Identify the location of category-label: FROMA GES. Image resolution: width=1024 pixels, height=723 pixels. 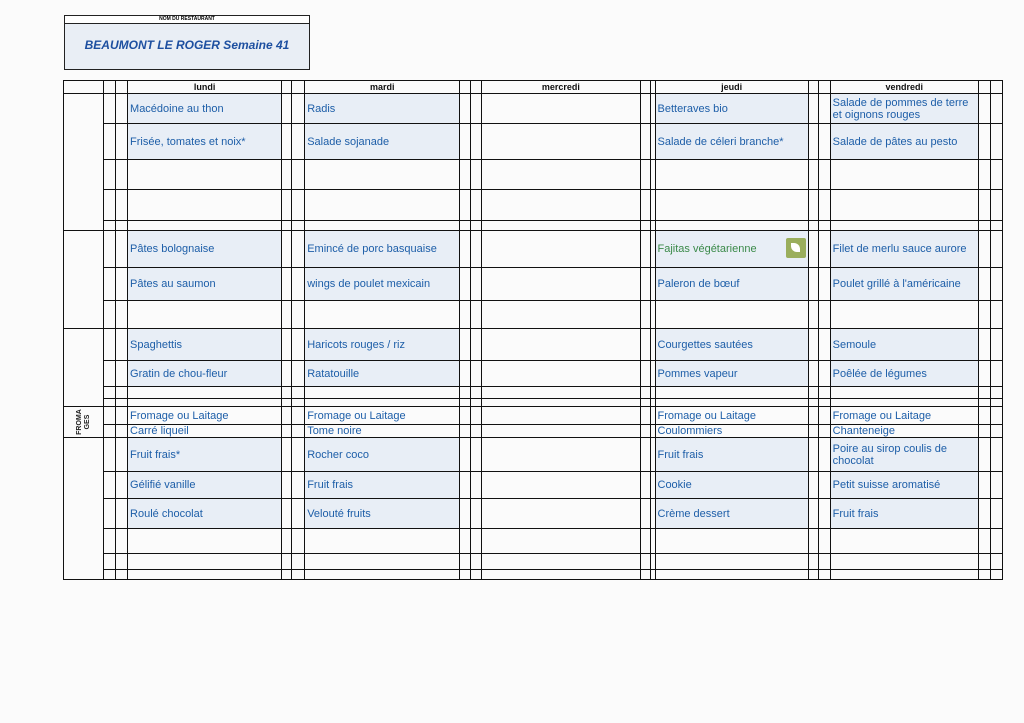
(83, 422).